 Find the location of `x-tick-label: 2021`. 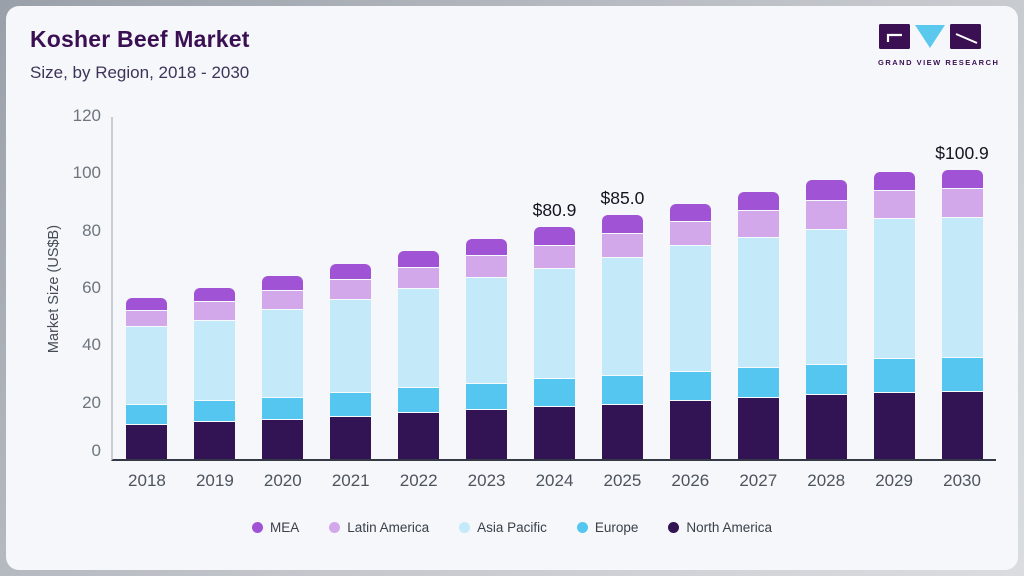

x-tick-label: 2021 is located at coordinates (350, 480).